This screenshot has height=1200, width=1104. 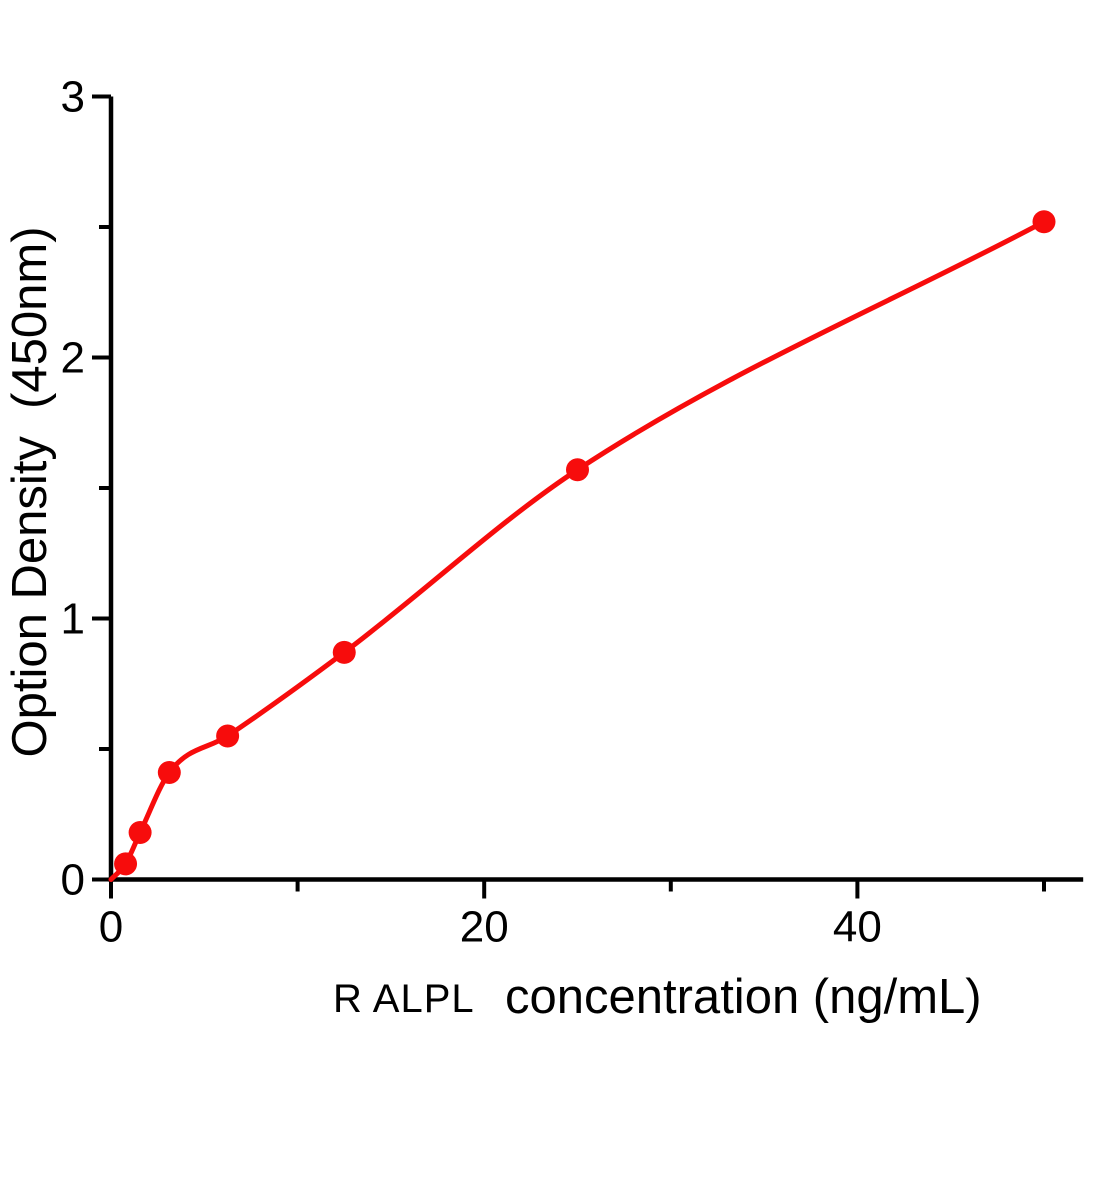 I want to click on x-tick-label: 0, so click(x=111, y=927).